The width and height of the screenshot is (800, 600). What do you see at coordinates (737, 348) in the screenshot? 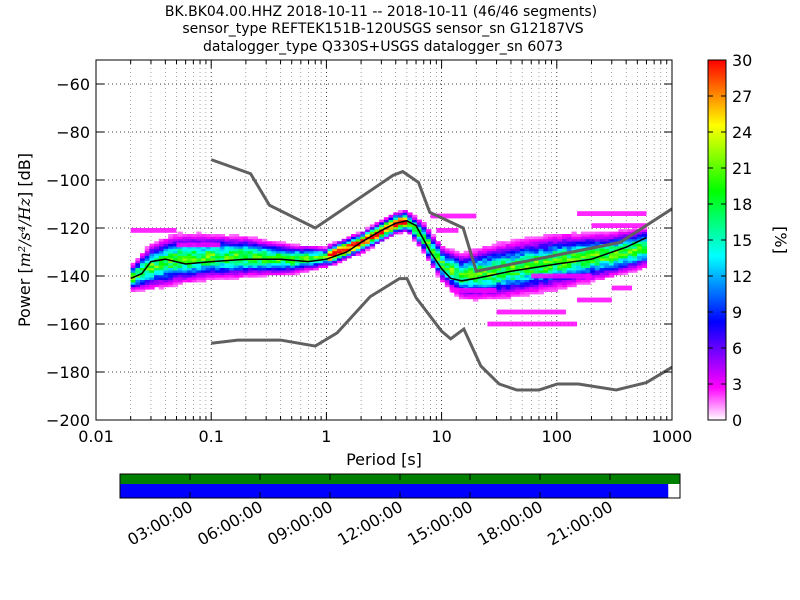
I see `colorbar-tick-label: 6` at bounding box center [737, 348].